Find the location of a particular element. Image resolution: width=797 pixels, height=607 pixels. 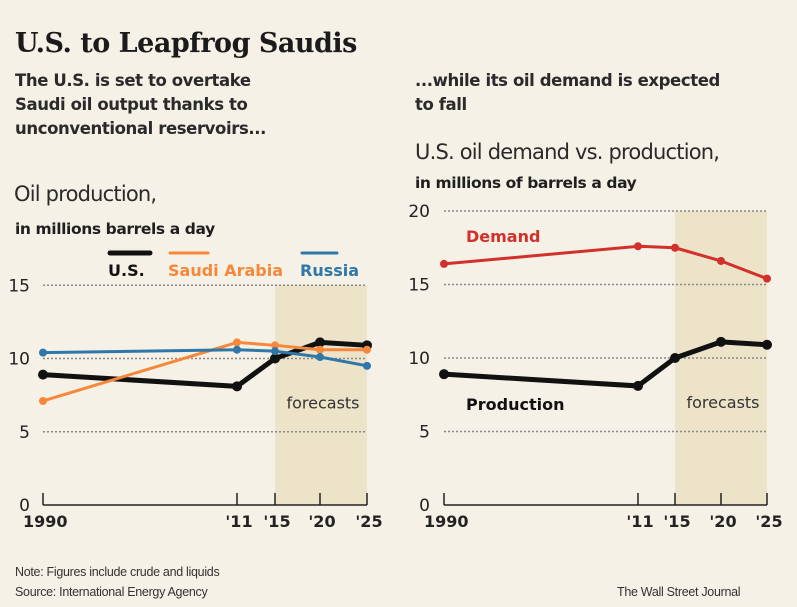

forecast-shade is located at coordinates (321, 395).